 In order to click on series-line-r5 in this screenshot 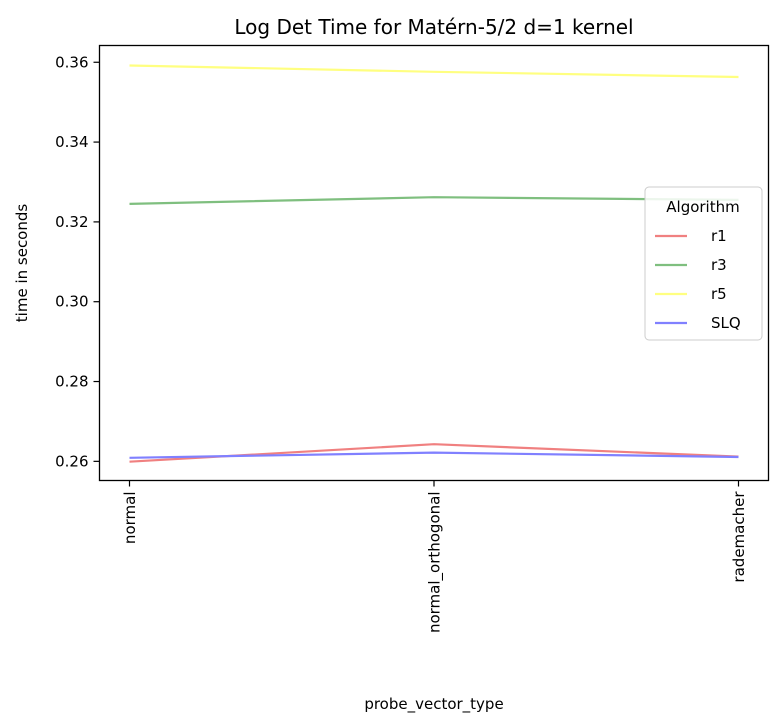, I will do `click(434, 71)`.